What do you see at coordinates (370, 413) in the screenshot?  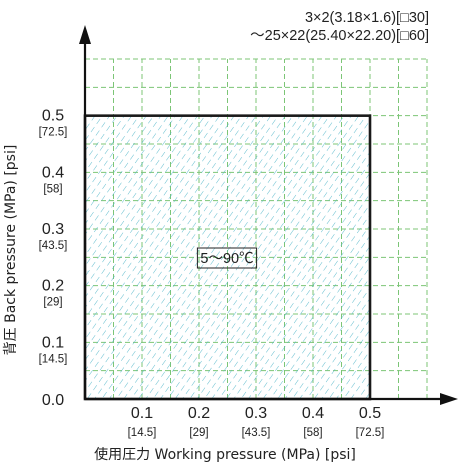 I see `x-tick-label: 0.5` at bounding box center [370, 413].